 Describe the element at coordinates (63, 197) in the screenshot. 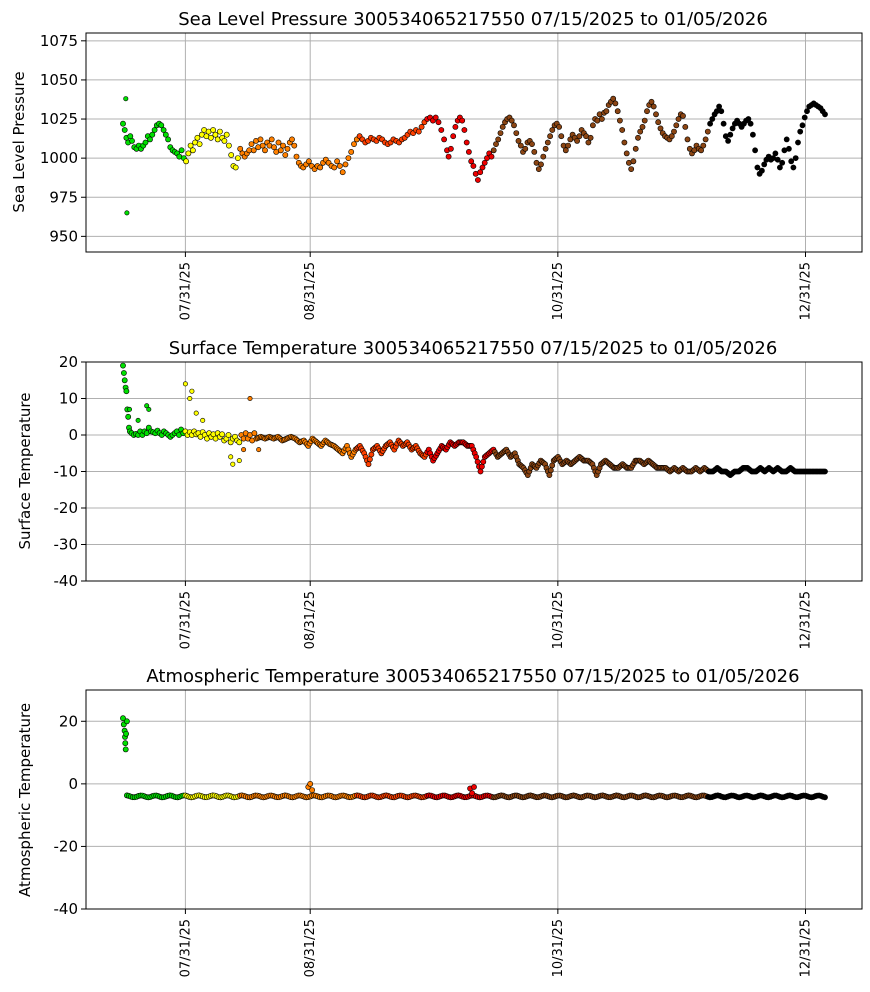

I see `y-tick-label: 975` at that location.